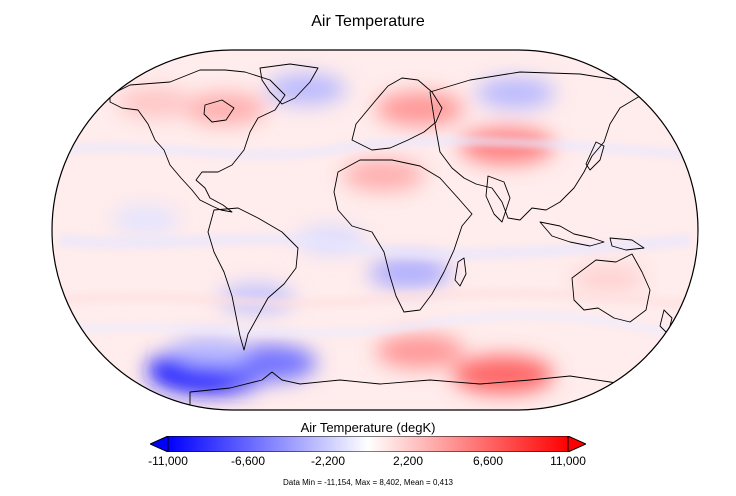 Image resolution: width=736 pixels, height=496 pixels. Describe the element at coordinates (460, 272) in the screenshot. I see `madagascar-coast` at that location.